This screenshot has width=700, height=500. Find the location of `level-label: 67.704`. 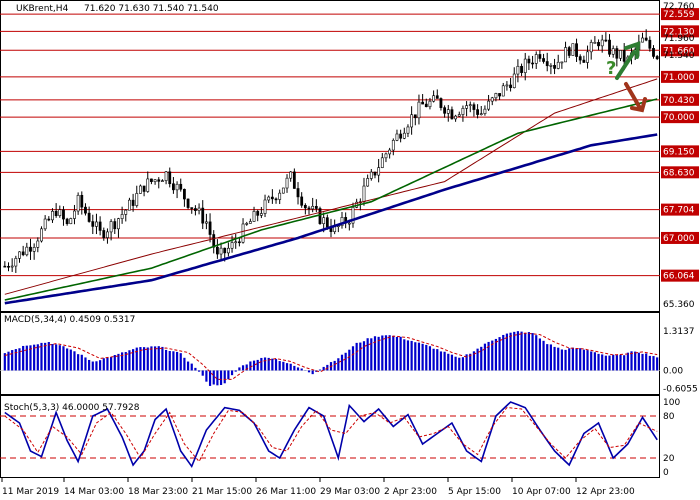

level-label: 67.704 is located at coordinates (679, 211).